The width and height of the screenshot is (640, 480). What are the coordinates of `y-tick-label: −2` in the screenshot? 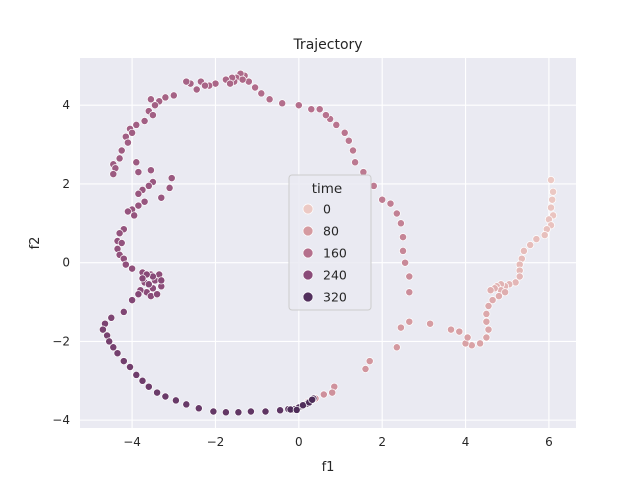 It's located at (61, 341).